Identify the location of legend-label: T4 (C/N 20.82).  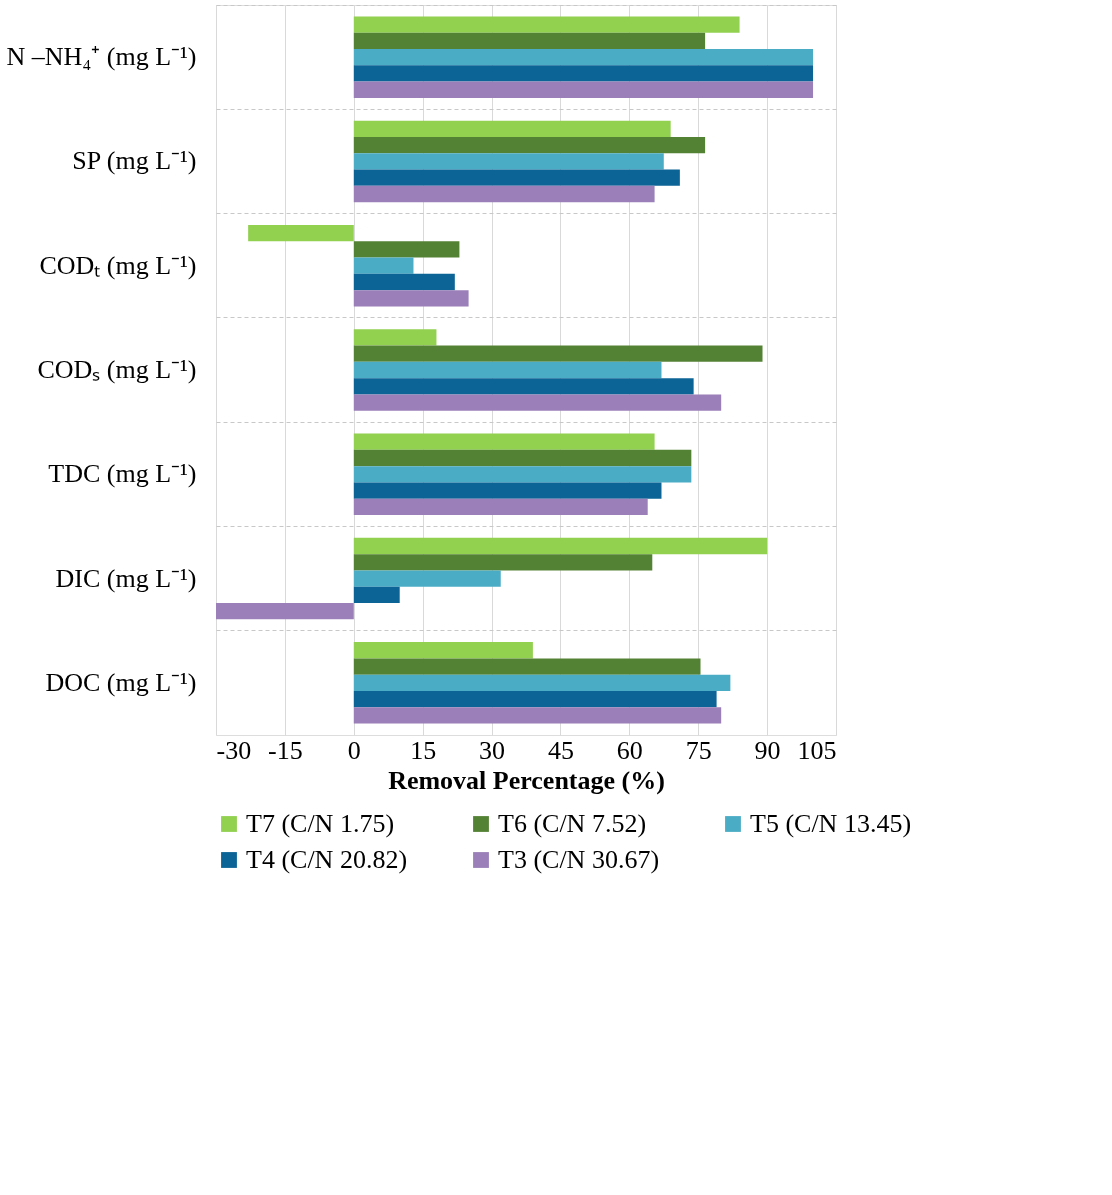
(327, 859).